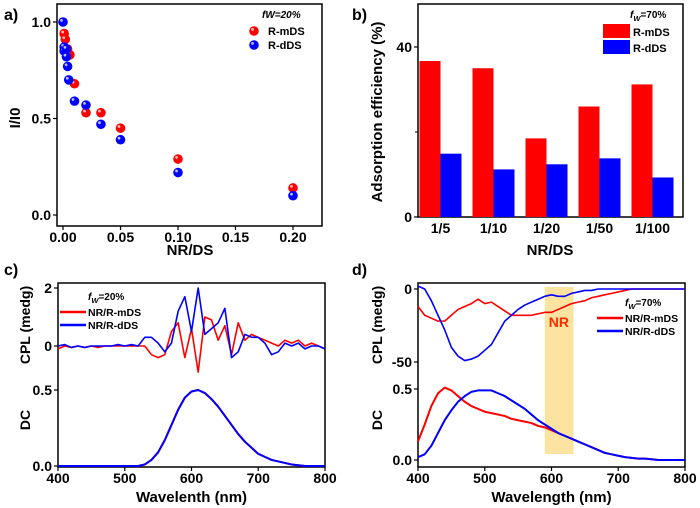  What do you see at coordinates (451, 185) in the screenshot?
I see `bar-R-dDS-1/5` at bounding box center [451, 185].